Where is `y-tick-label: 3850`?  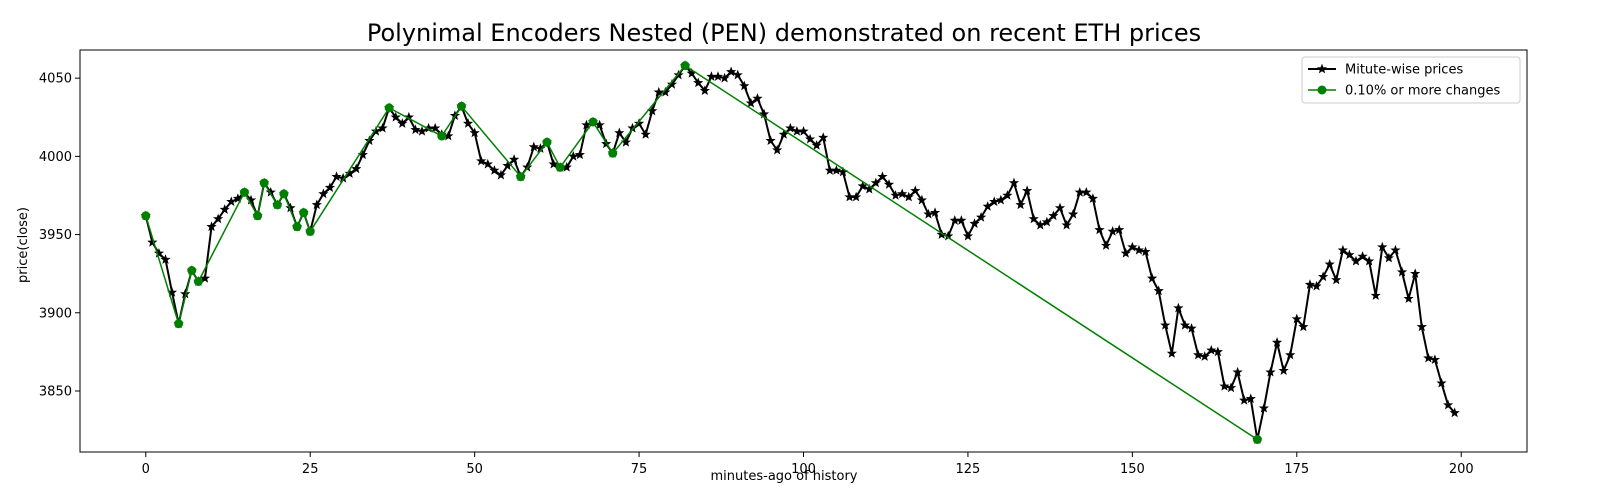
y-tick-label: 3850 is located at coordinates (55, 391).